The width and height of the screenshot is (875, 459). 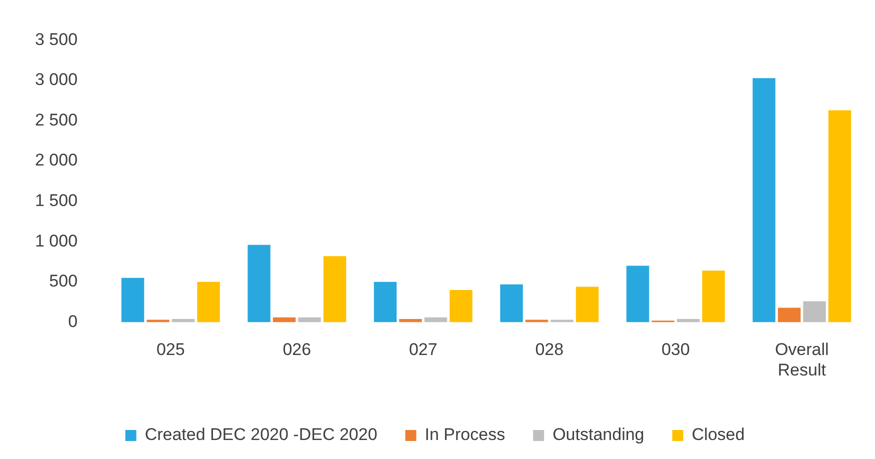 I want to click on x-tick-label: 028, so click(x=549, y=350).